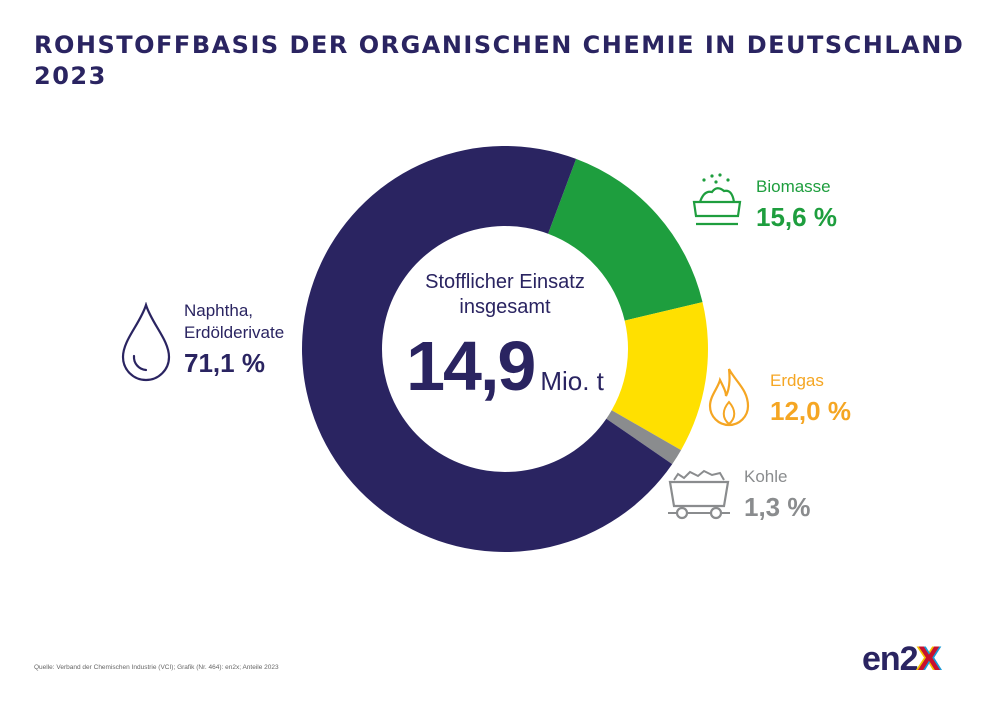 This screenshot has height=707, width=1000. What do you see at coordinates (146, 342) in the screenshot?
I see `drop-icon` at bounding box center [146, 342].